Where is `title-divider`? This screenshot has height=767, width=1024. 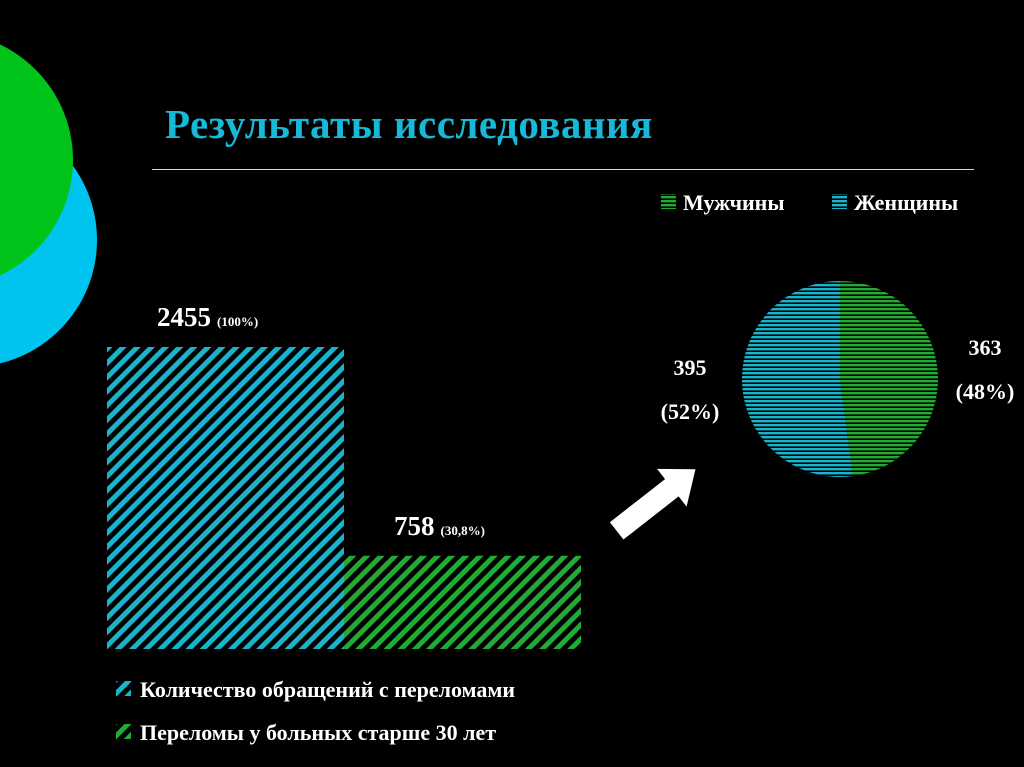 title-divider is located at coordinates (563, 169).